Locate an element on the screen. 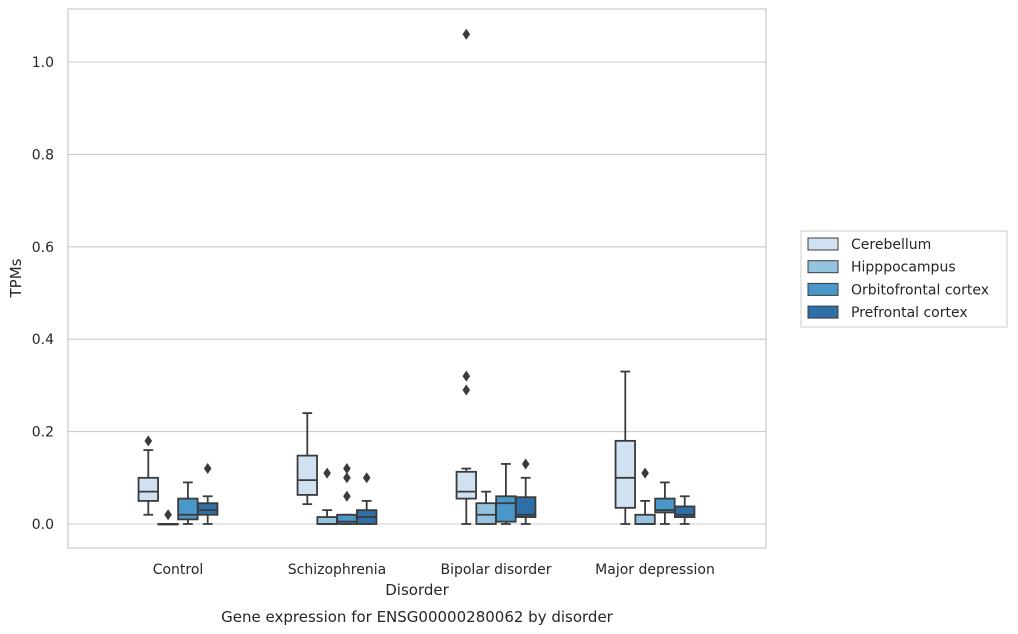 The height and width of the screenshot is (634, 1018). y-tick-label: 1.0 is located at coordinates (43, 63).